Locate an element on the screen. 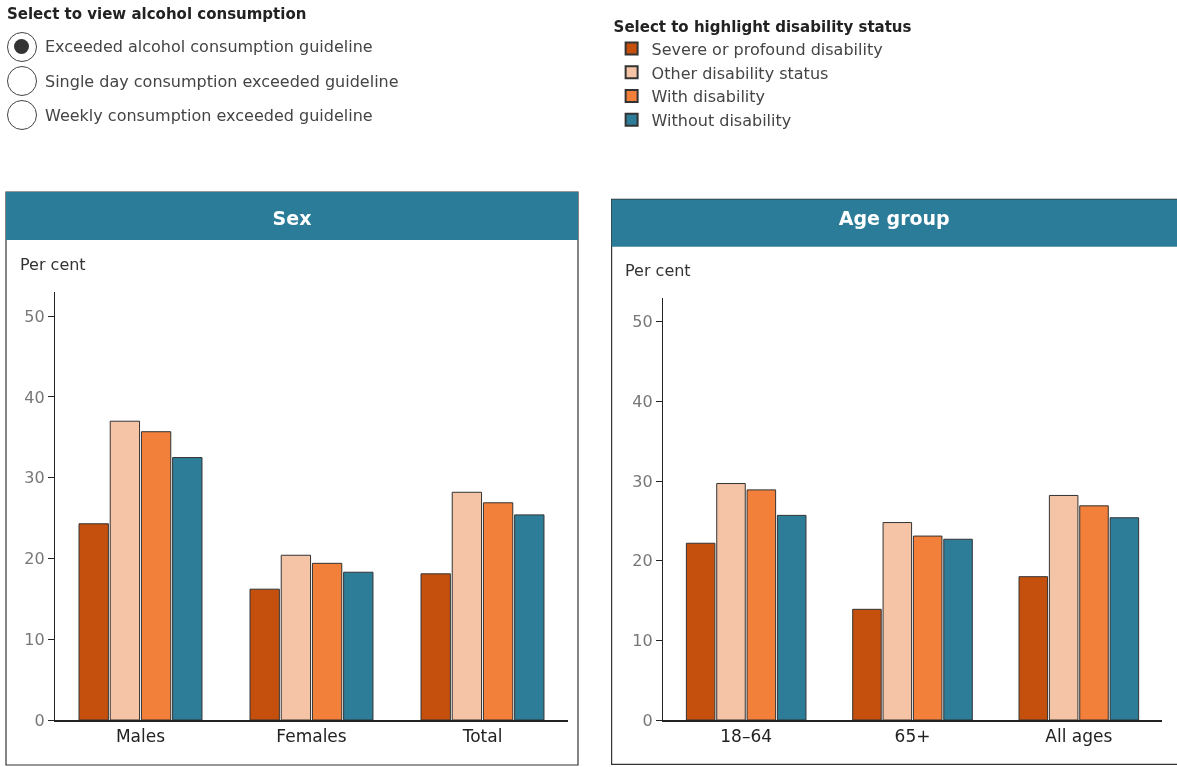  x-tick-label: All ages is located at coordinates (1079, 735).